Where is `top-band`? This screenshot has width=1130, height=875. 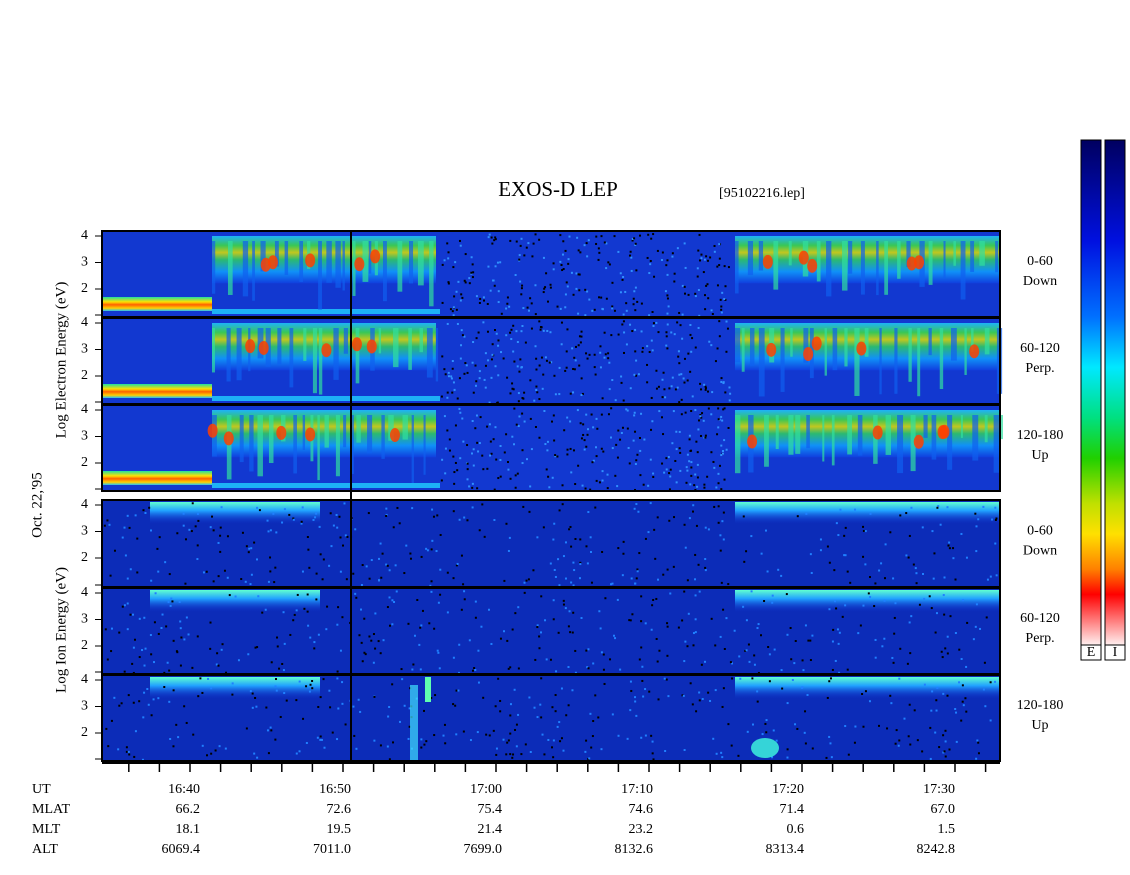
top-band is located at coordinates (867, 688).